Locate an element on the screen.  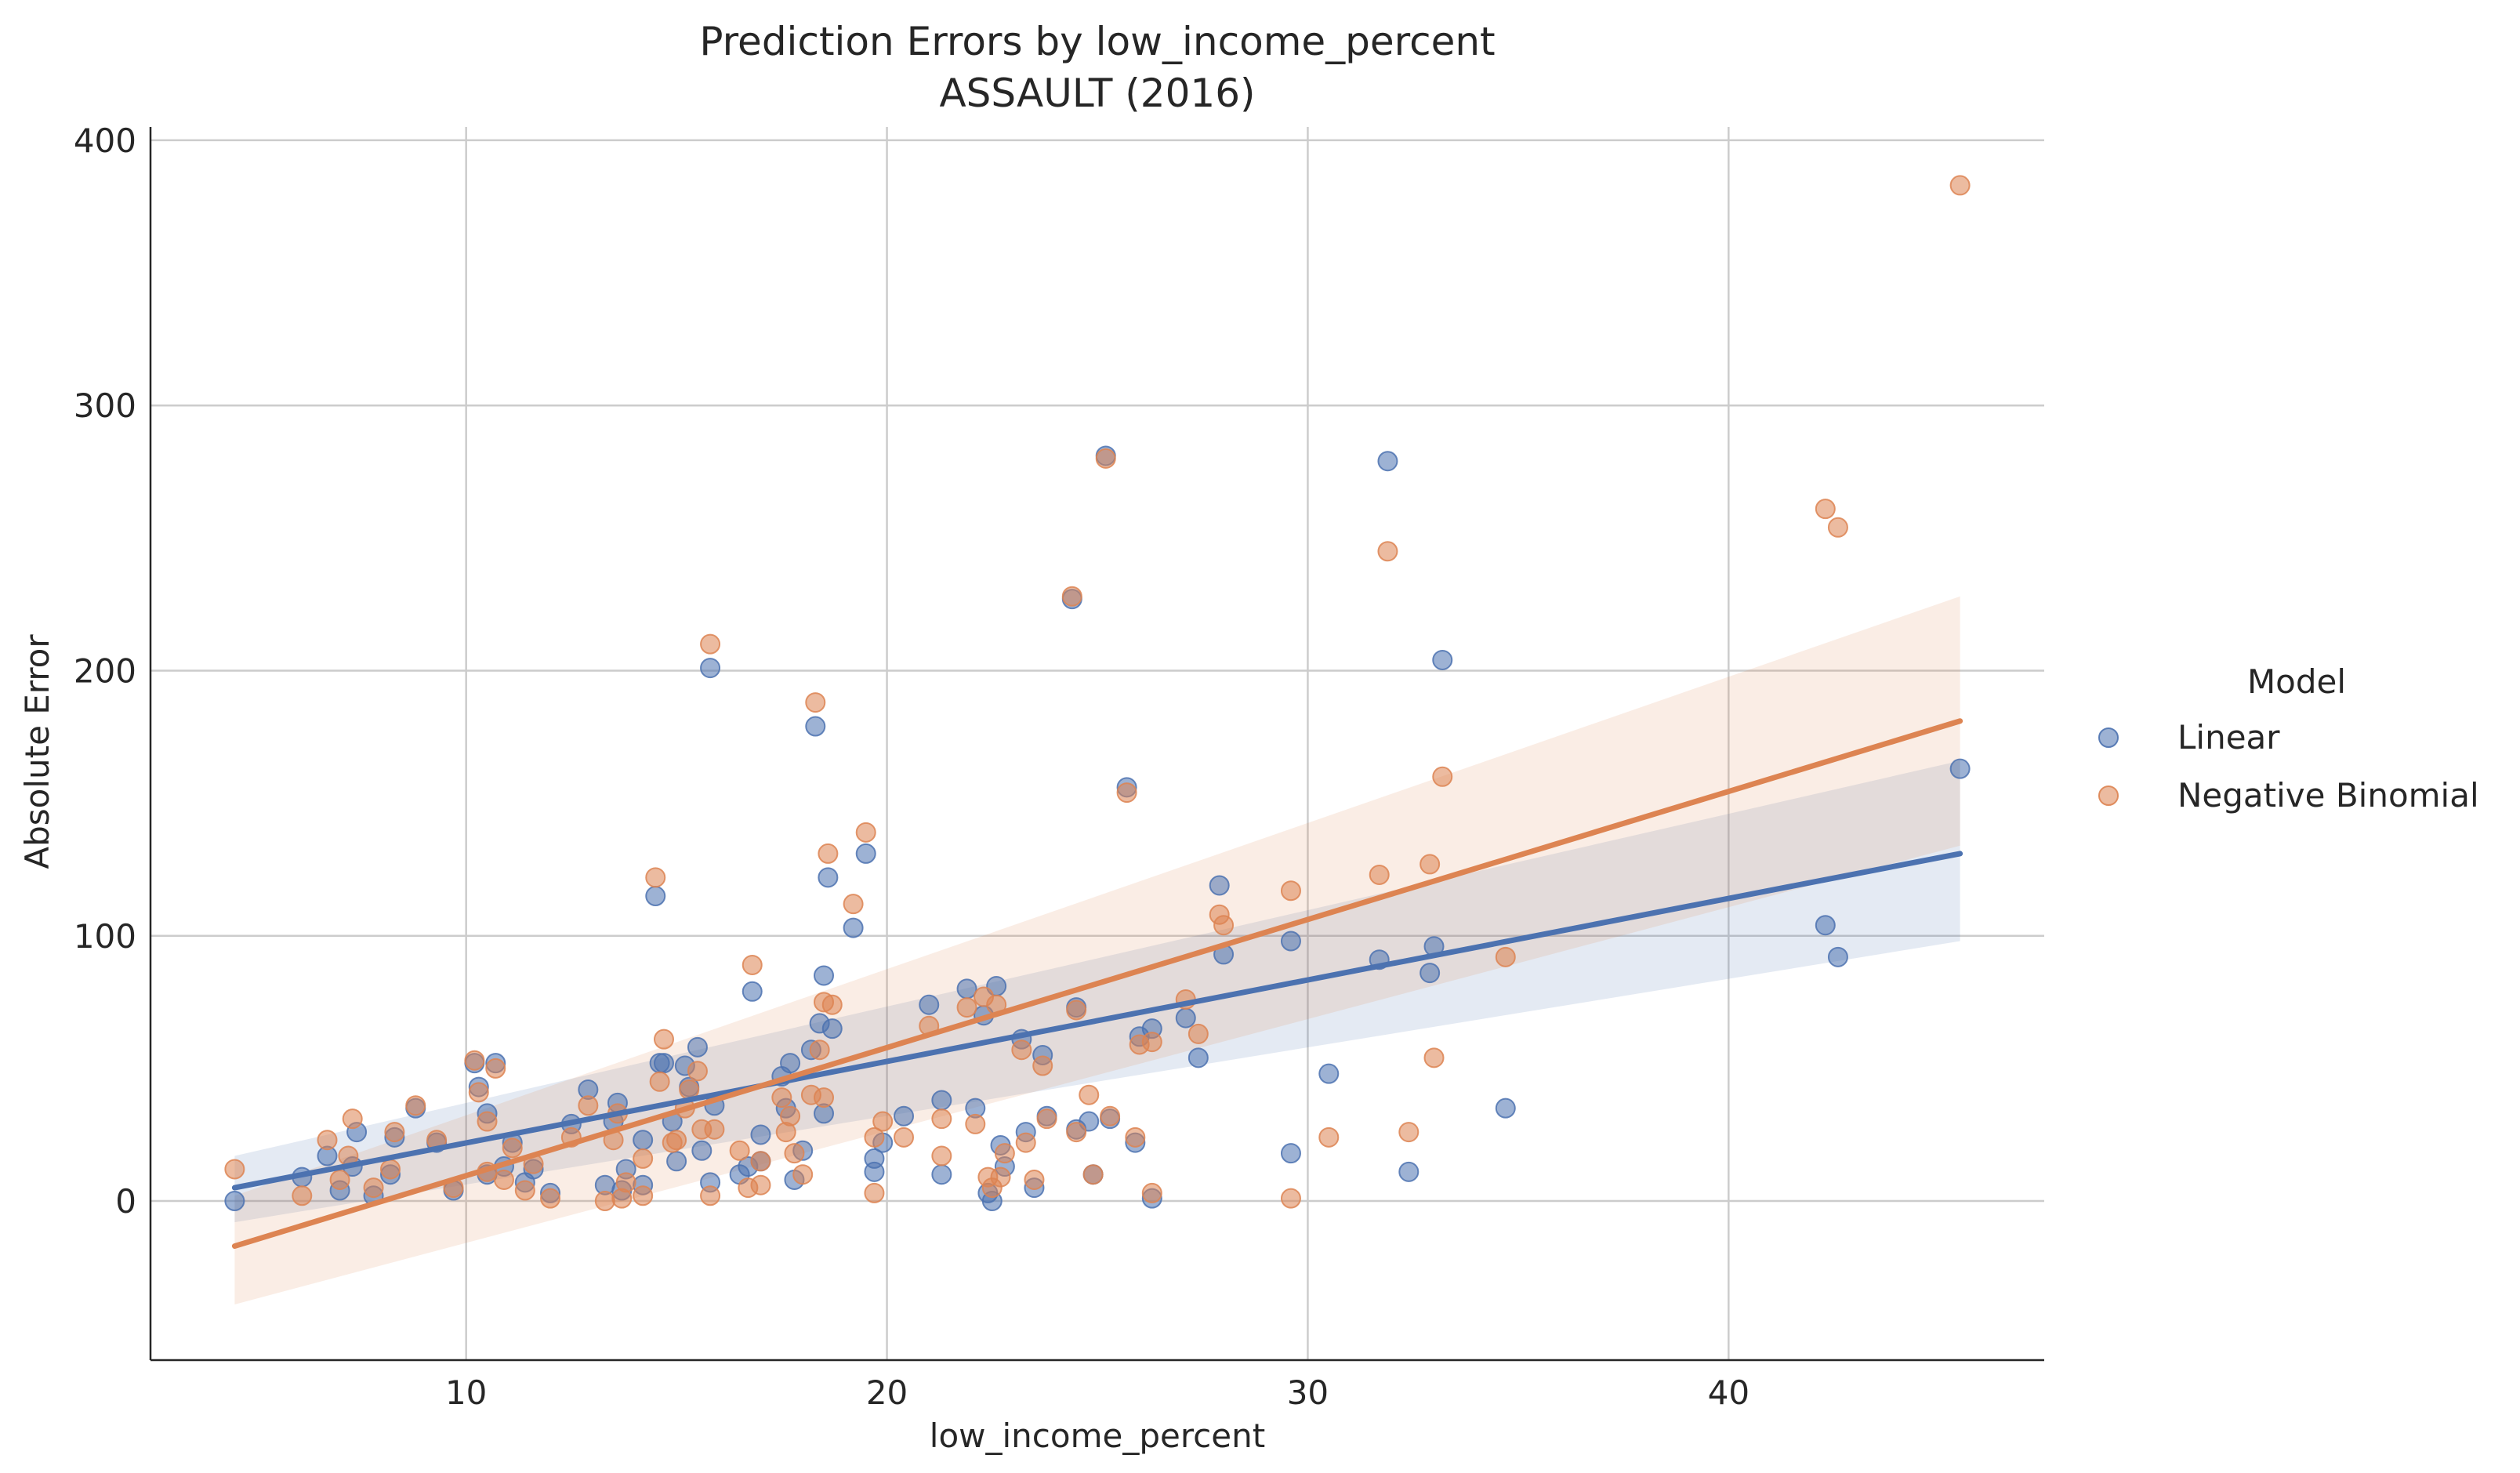
legend-label-negative-binomial: Negative Binomial is located at coordinates (2328, 795).